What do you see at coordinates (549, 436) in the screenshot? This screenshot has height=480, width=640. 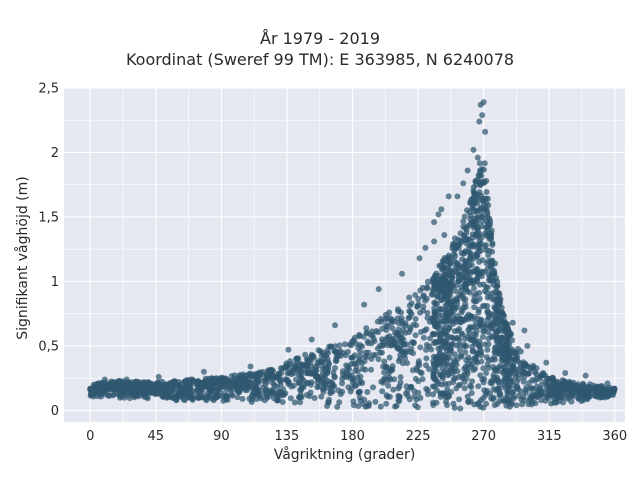 I see `x-tick-label: 315` at bounding box center [549, 436].